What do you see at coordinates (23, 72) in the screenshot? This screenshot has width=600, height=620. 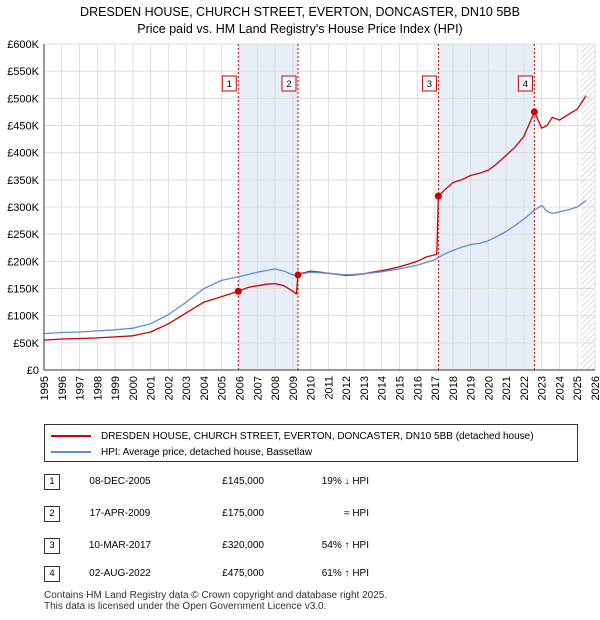 I see `y-tick-label: £550K` at bounding box center [23, 72].